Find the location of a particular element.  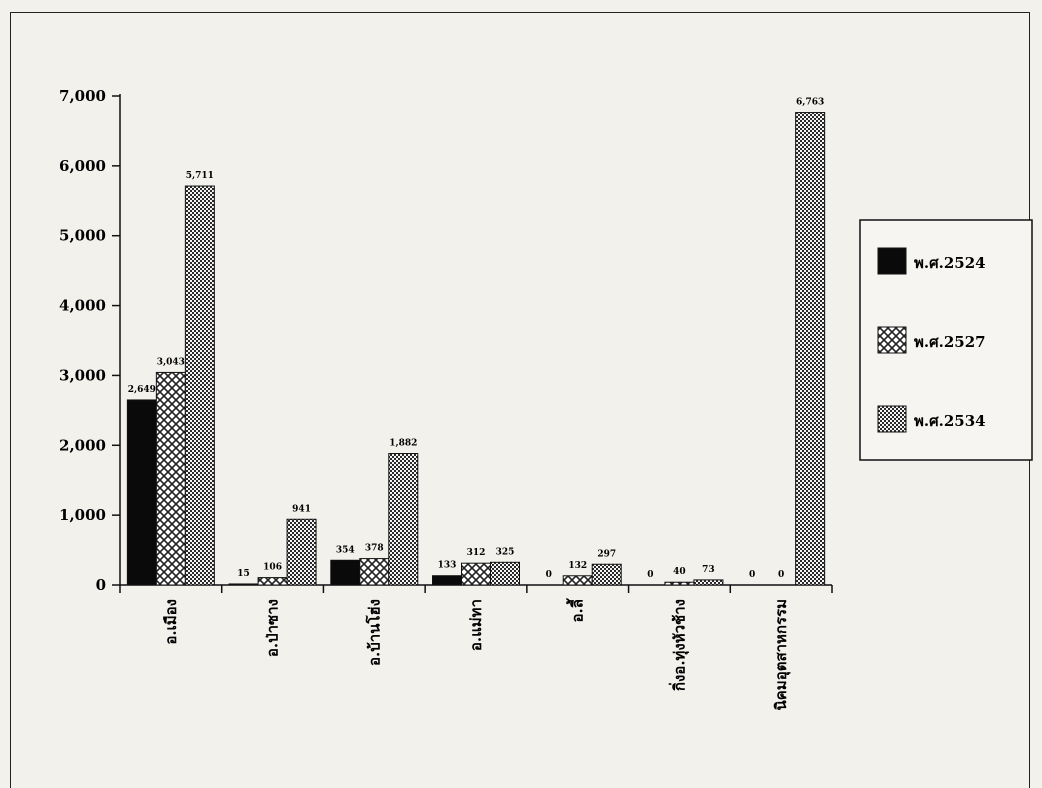

y-tick-label: 3,000 is located at coordinates (82, 375).